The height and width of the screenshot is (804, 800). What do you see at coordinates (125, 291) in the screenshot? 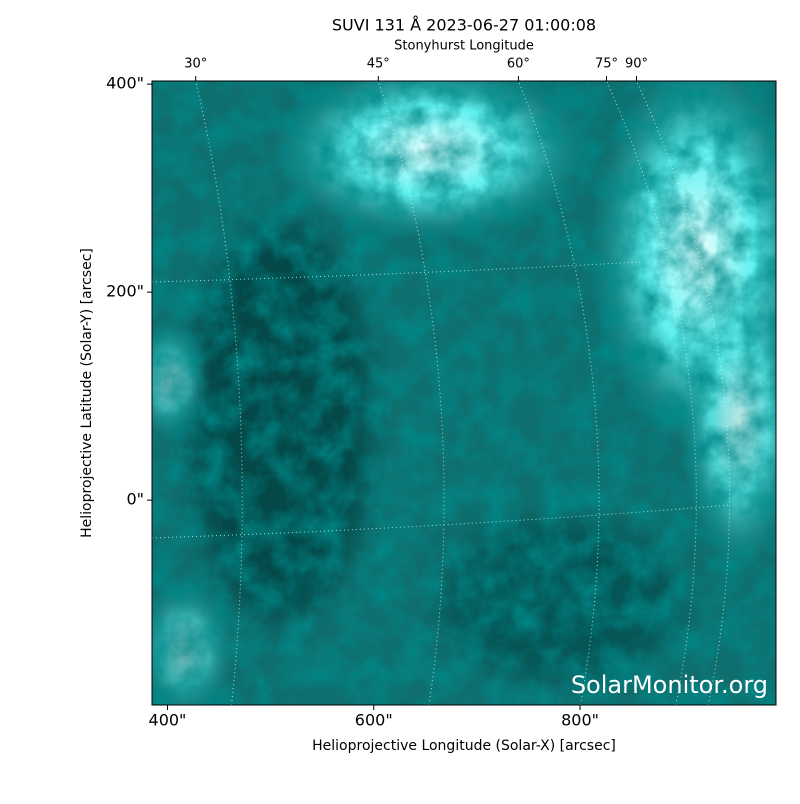
I see `y-tick-label: 200"` at bounding box center [125, 291].